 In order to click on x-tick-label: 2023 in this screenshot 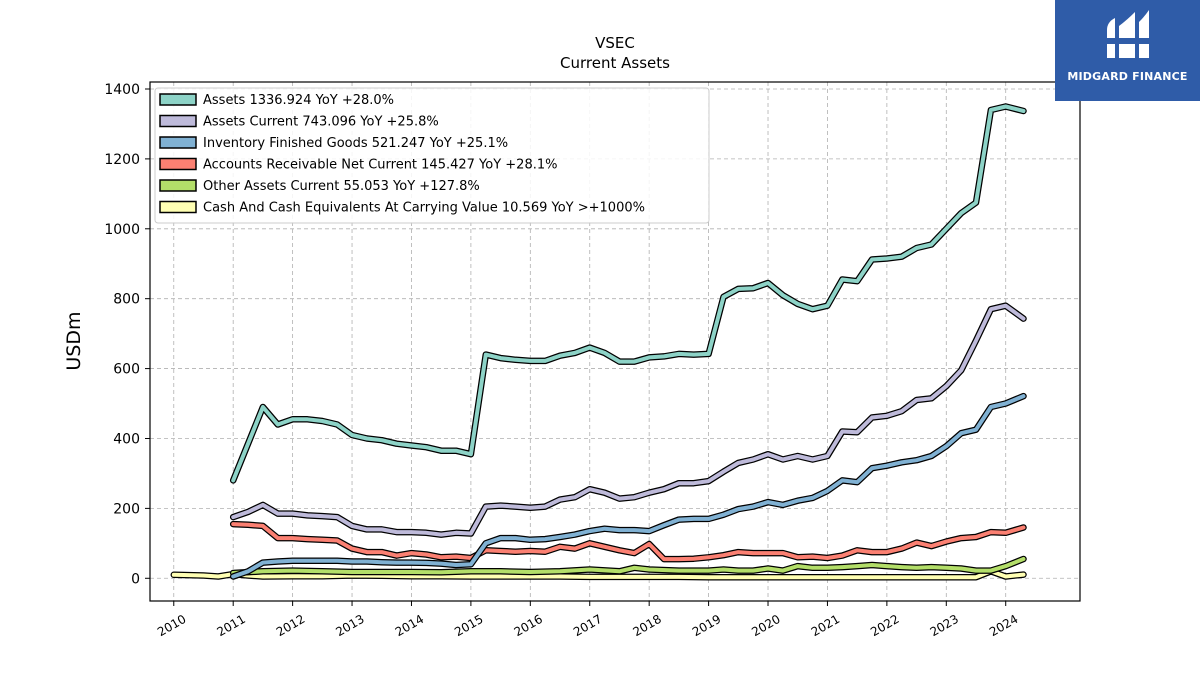, I will do `click(944, 625)`.